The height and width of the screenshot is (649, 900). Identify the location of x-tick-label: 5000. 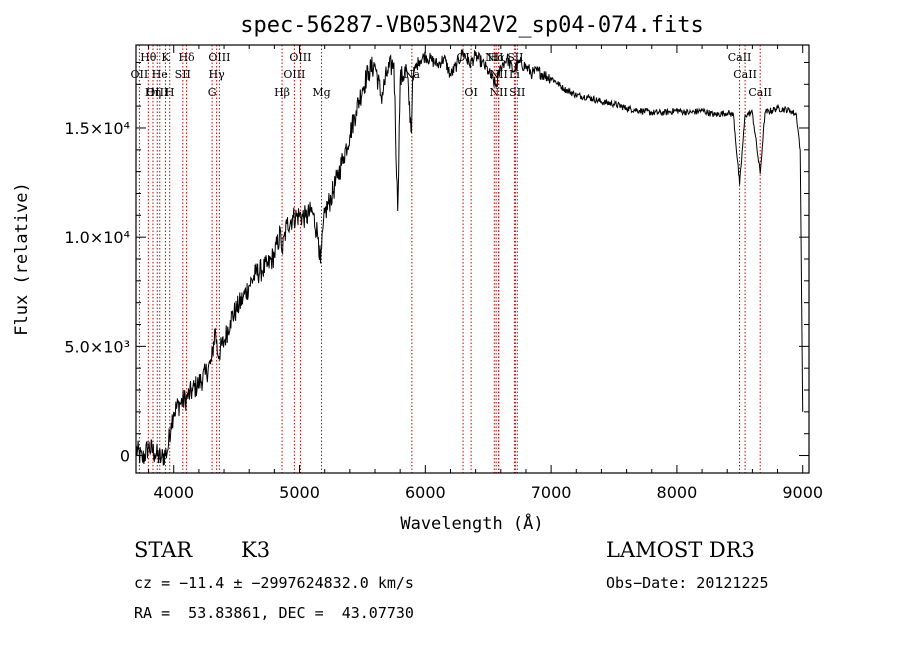
(299, 492).